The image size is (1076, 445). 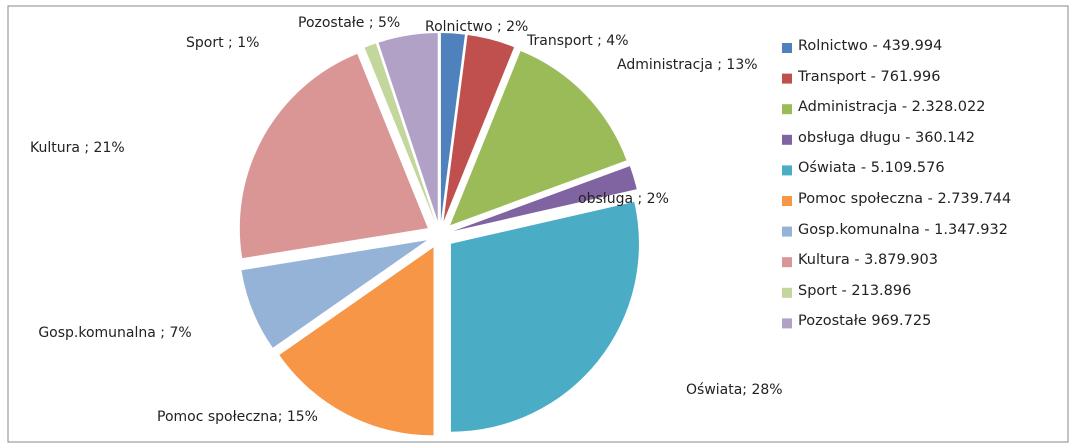 I want to click on data-label: Pozostałe ; 5%, so click(x=349, y=23).